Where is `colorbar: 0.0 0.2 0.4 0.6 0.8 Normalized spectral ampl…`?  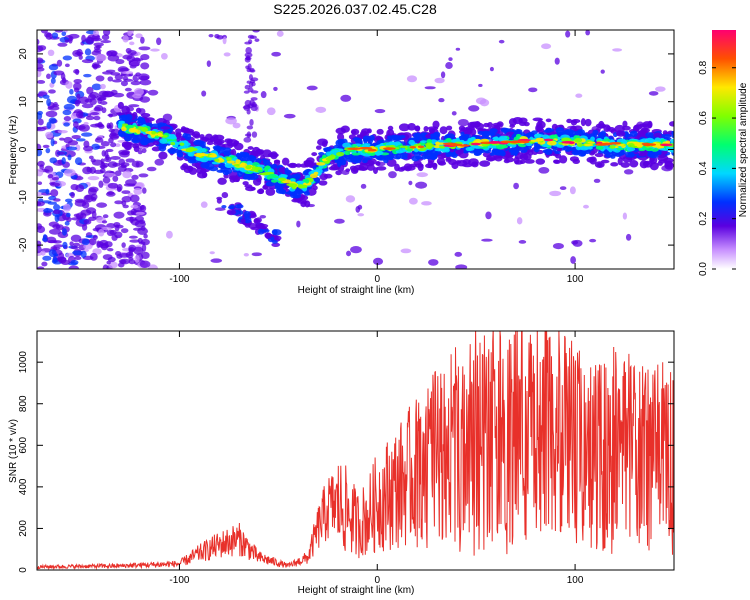
colorbar: 0.0 0.2 0.4 0.6 0.8 Normalized spectral ampl… is located at coordinates (723, 153).